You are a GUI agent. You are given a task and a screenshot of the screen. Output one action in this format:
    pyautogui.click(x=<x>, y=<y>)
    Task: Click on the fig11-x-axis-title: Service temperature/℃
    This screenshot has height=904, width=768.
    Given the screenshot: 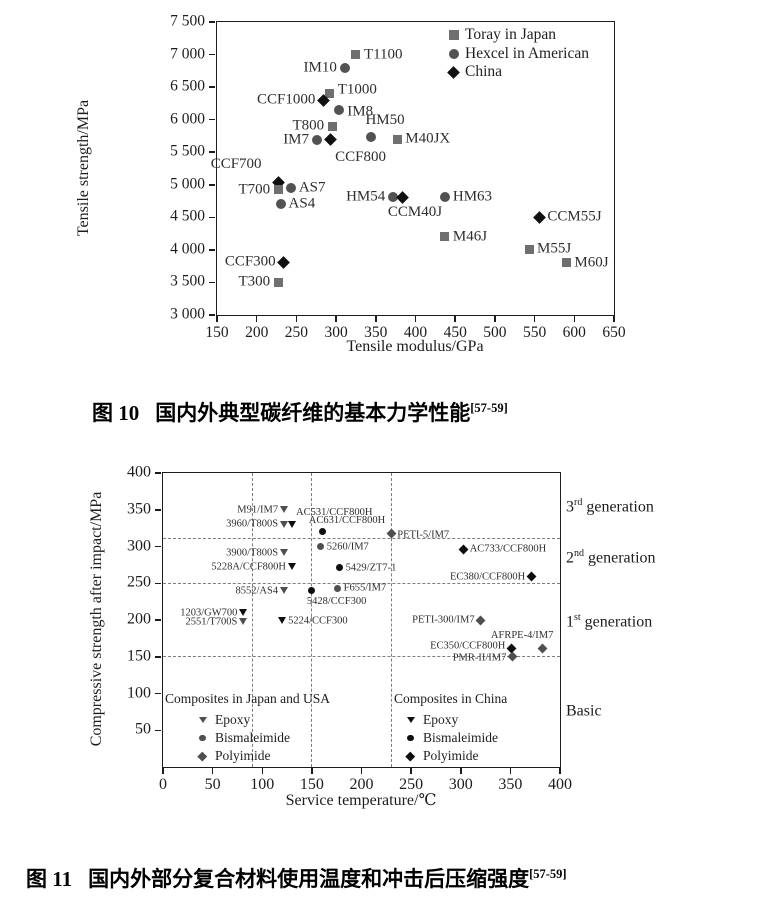 What is the action you would take?
    pyautogui.click(x=361, y=800)
    